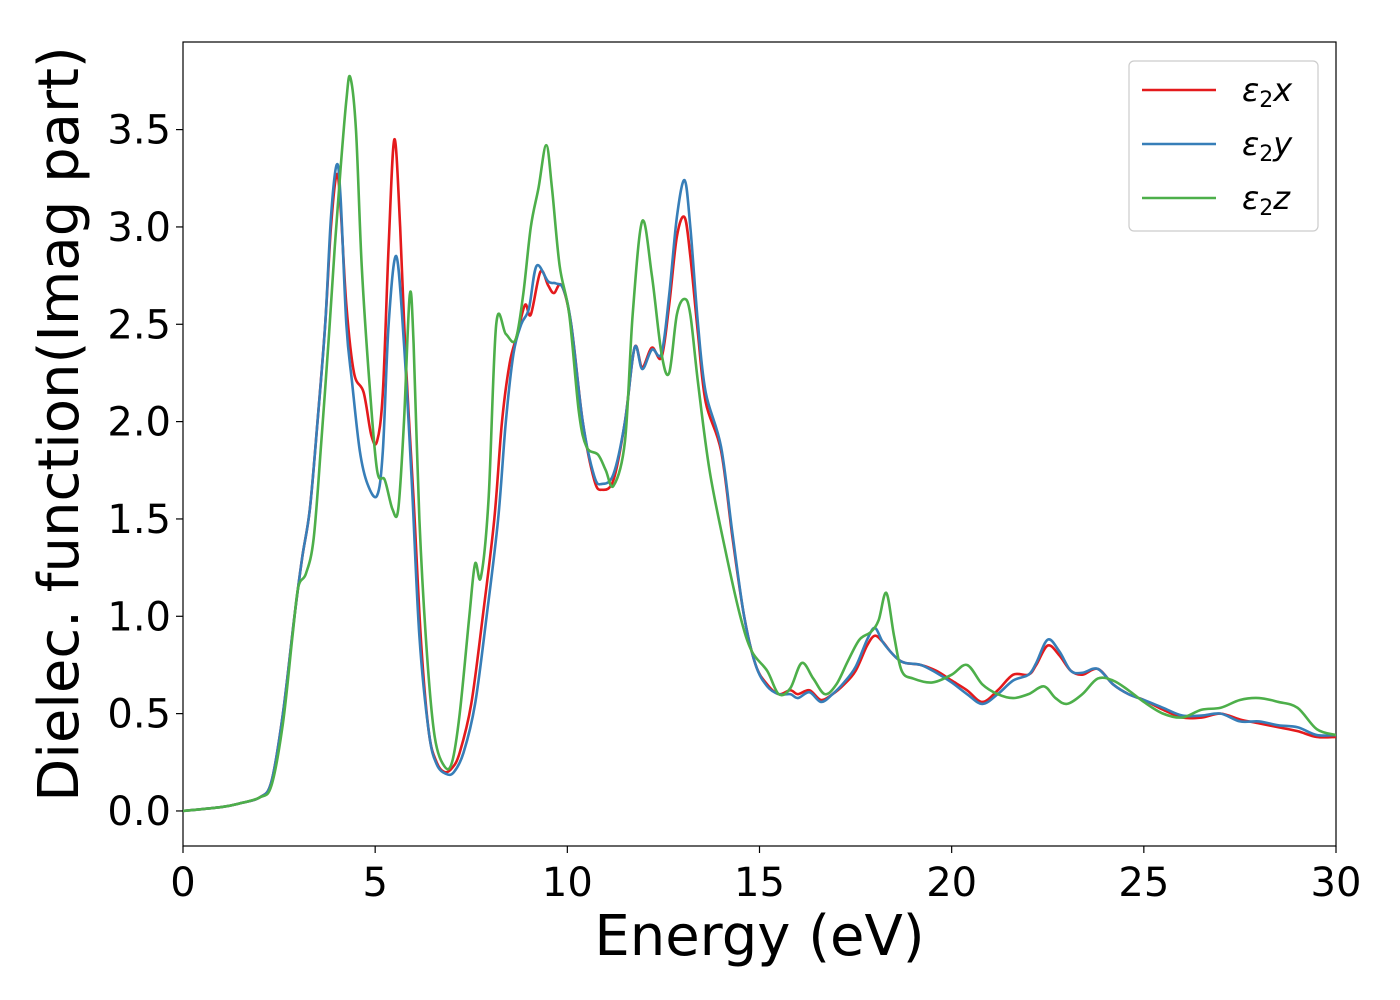 This screenshot has height=1000, width=1400. I want to click on x-tick-label: 0, so click(182, 883).